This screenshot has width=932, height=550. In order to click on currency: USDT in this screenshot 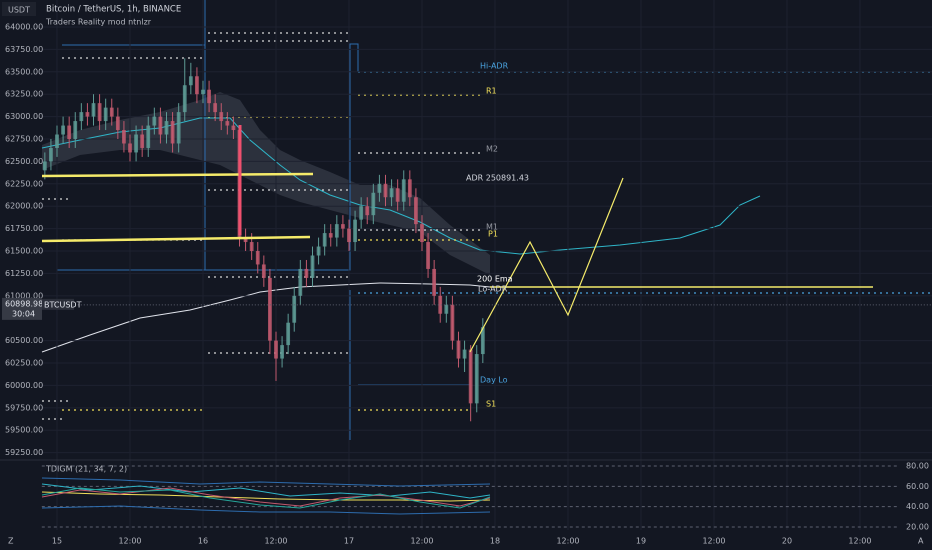, I will do `click(19, 10)`.